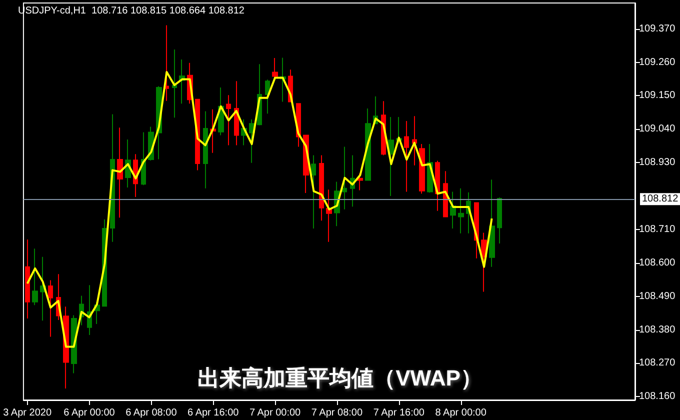 The width and height of the screenshot is (680, 420). What do you see at coordinates (657, 363) in the screenshot?
I see `y-tick-label: 108.270` at bounding box center [657, 363].